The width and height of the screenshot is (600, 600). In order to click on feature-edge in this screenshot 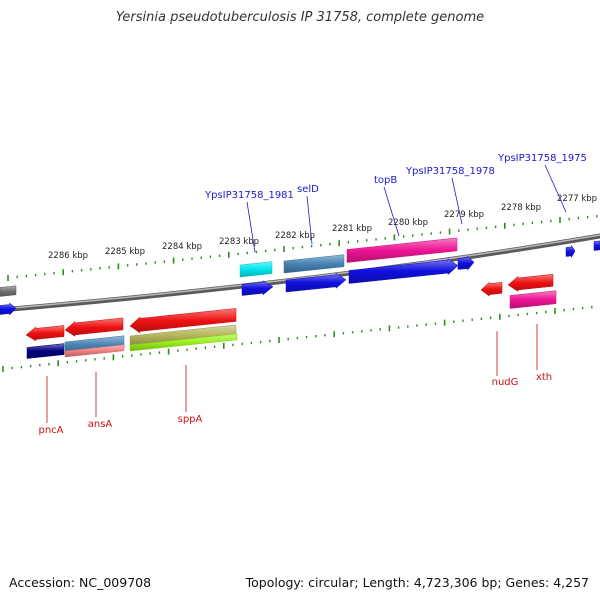, I will do `click(8, 291)`.